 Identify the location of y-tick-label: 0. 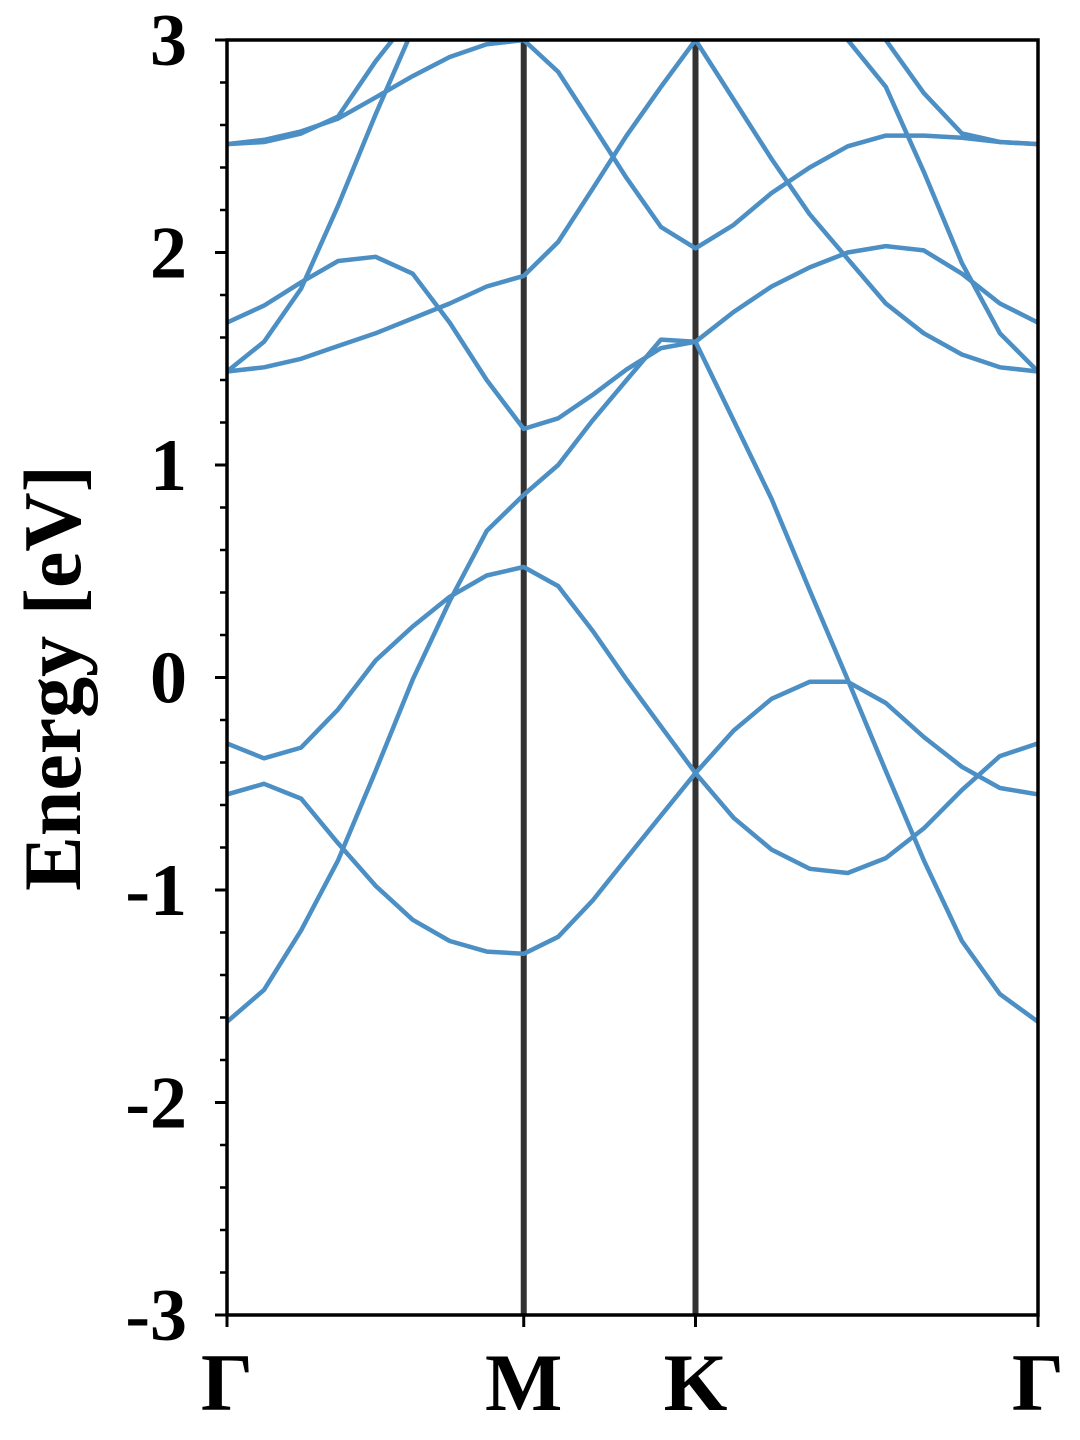
(168, 679).